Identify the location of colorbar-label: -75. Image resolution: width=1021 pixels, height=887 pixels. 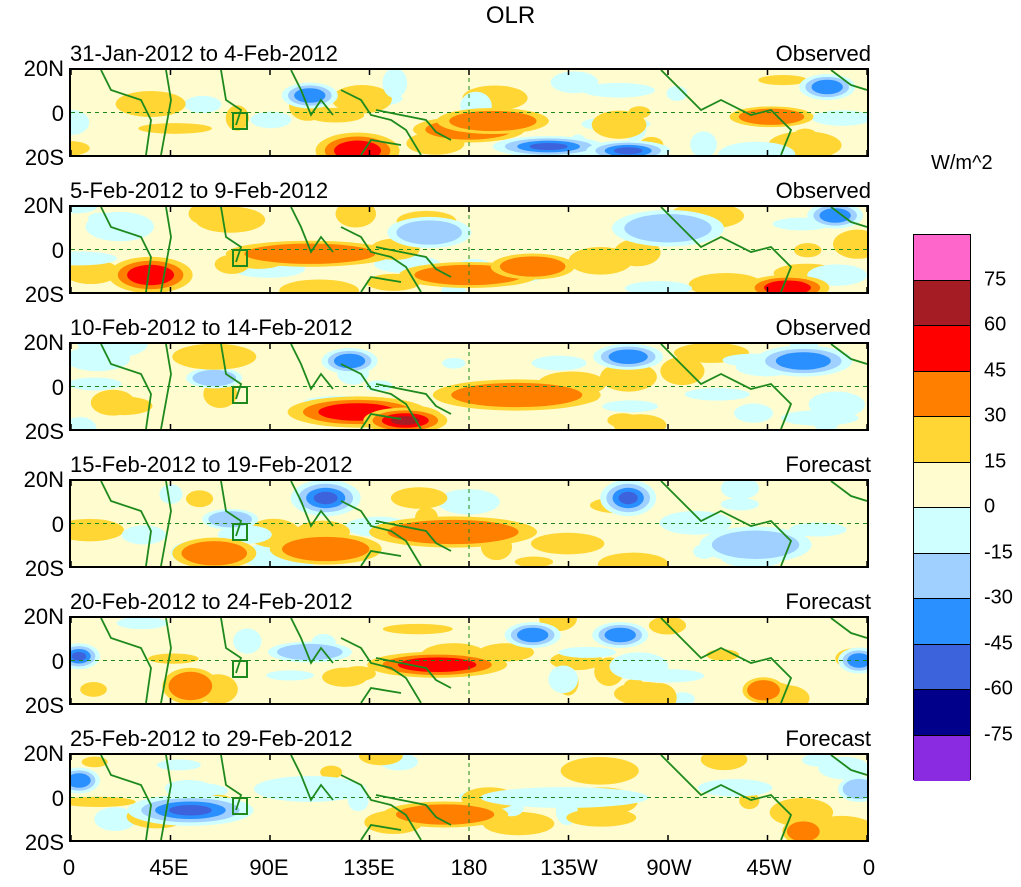
(998, 734).